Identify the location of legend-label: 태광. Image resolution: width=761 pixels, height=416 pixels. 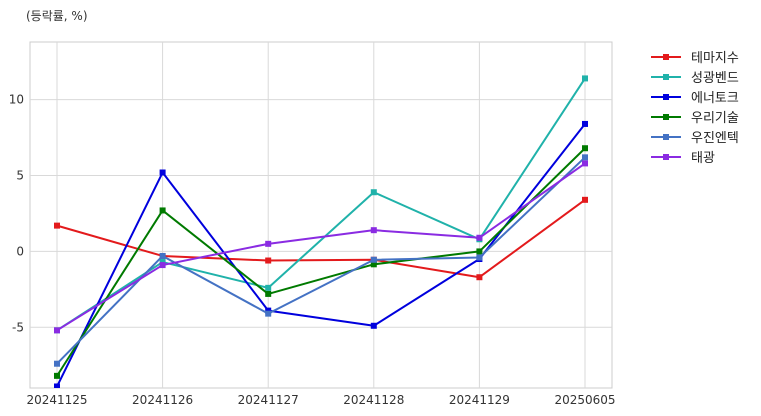
(703, 158).